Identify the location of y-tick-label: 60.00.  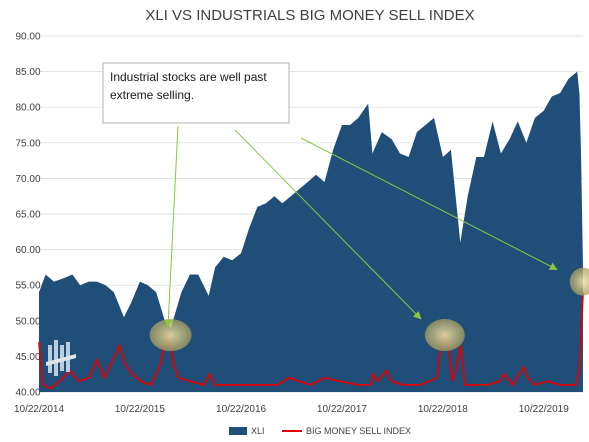
(27, 250).